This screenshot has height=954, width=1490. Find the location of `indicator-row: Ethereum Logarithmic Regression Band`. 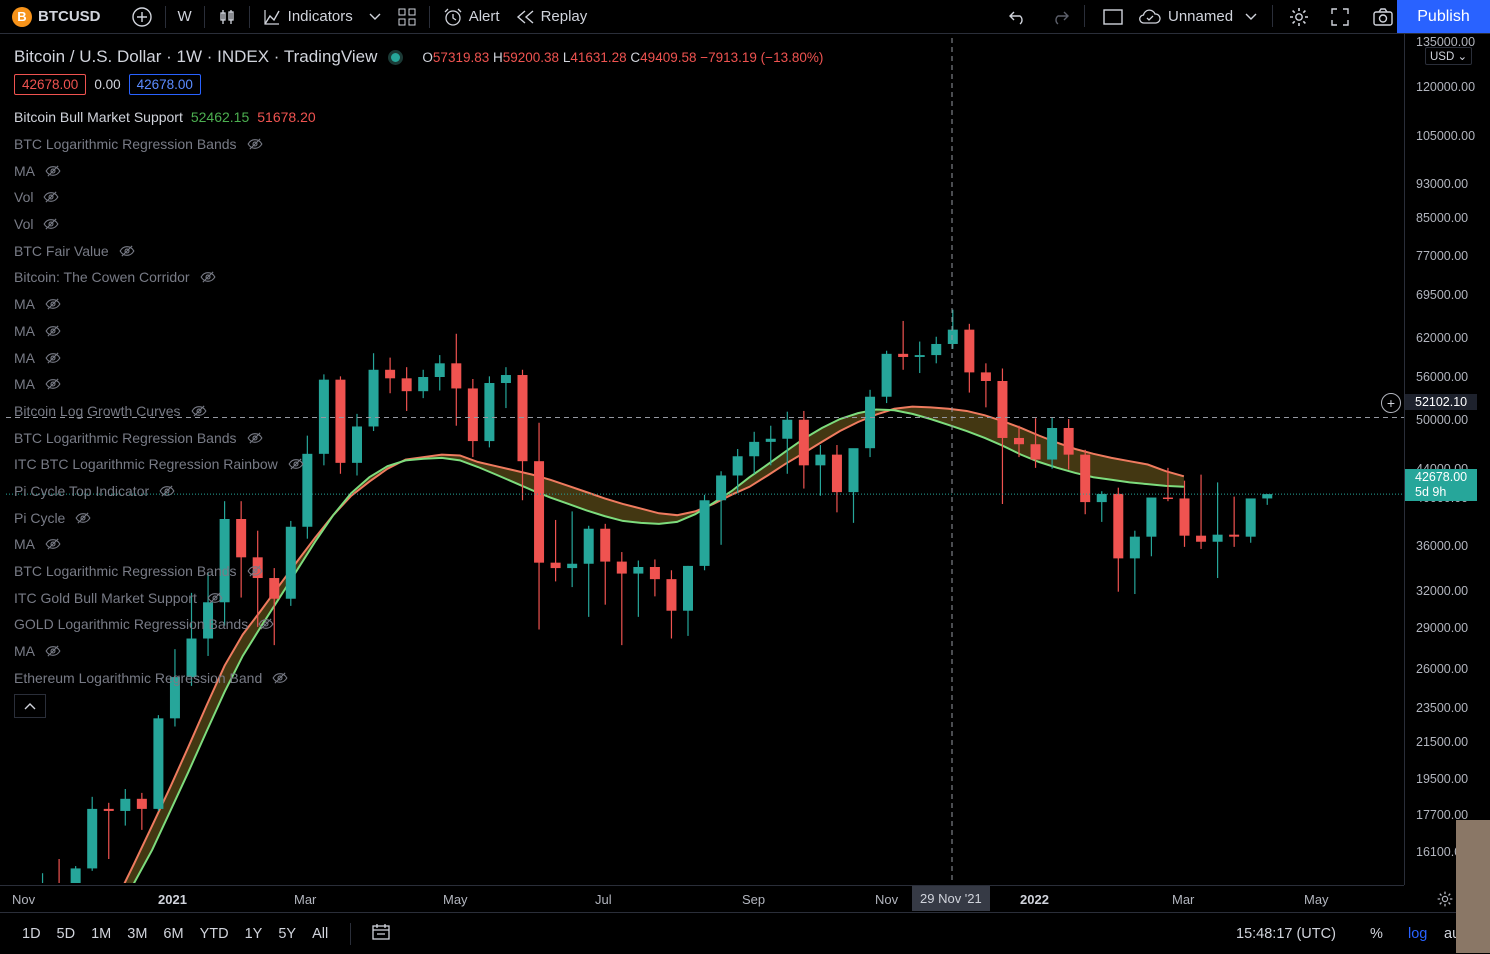

indicator-row: Ethereum Logarithmic Regression Band is located at coordinates (418, 677).